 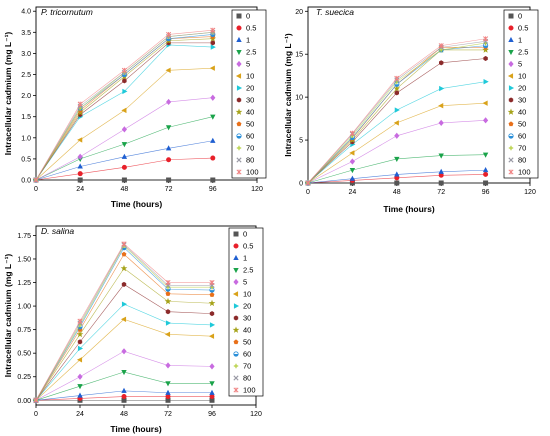 What do you see at coordinates (408, 209) in the screenshot?
I see `x-axis-label: Time (hours)` at bounding box center [408, 209].